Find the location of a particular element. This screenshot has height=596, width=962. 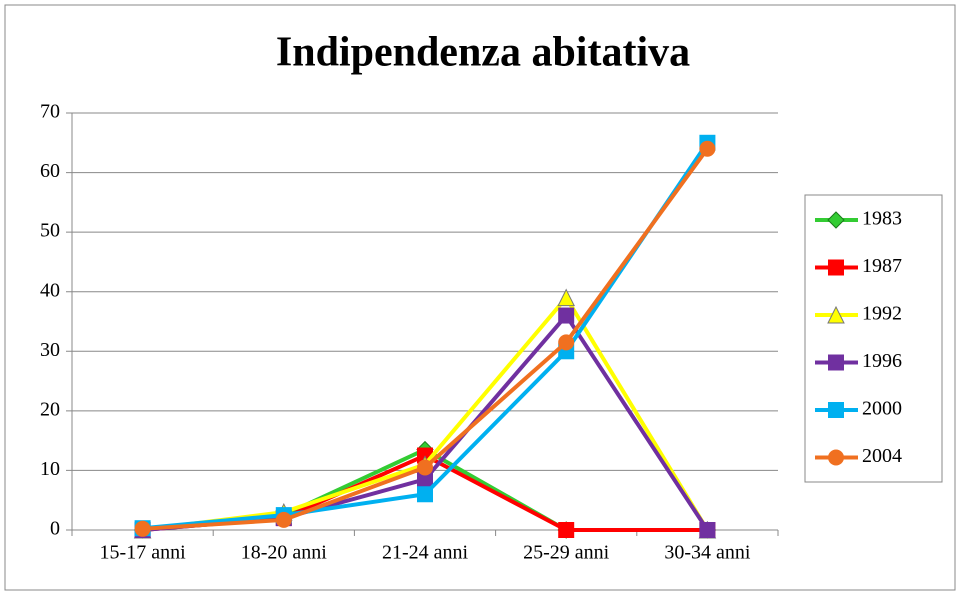

y-tick-label: 0 is located at coordinates (55, 529).